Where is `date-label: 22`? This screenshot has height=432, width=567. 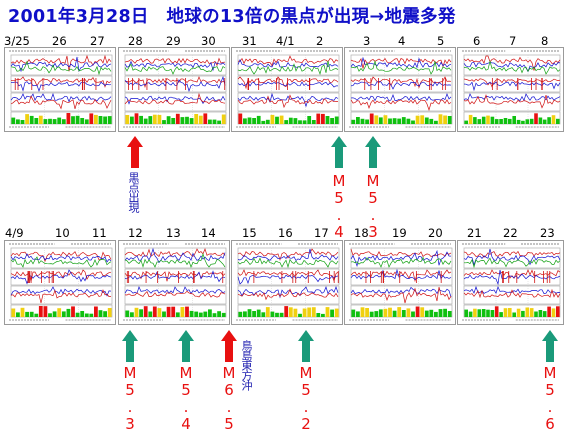 date-label: 22 is located at coordinates (510, 233).